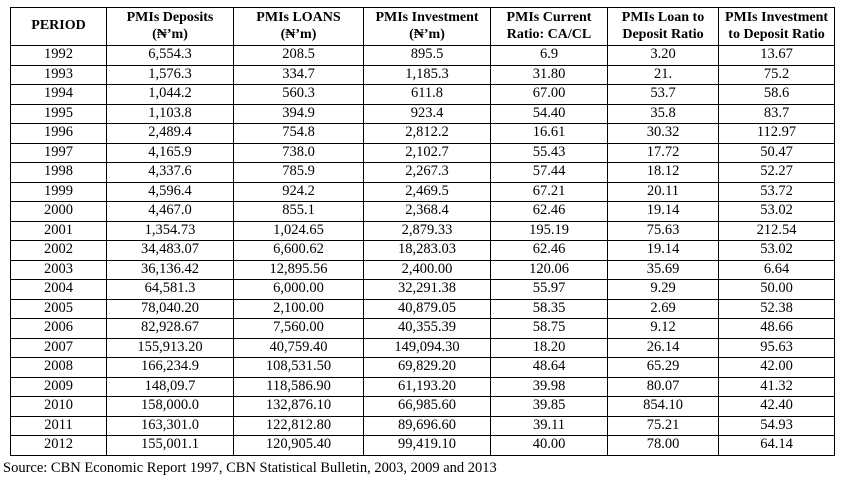 The height and width of the screenshot is (498, 843). What do you see at coordinates (422, 75) in the screenshot?
I see `table-row: 1993 1,576.3 334.7 1,185.3 31.80 21. 75.2` at bounding box center [422, 75].